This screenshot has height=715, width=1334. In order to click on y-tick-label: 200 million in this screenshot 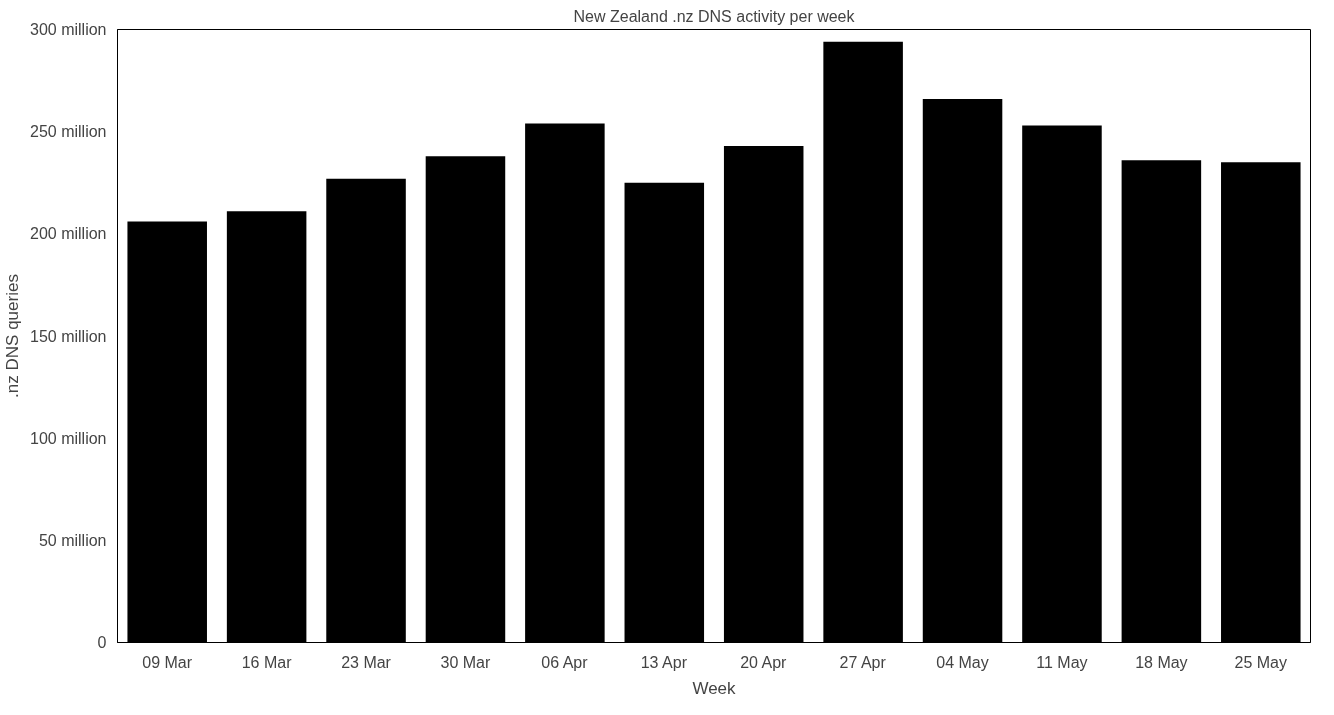, I will do `click(68, 234)`.